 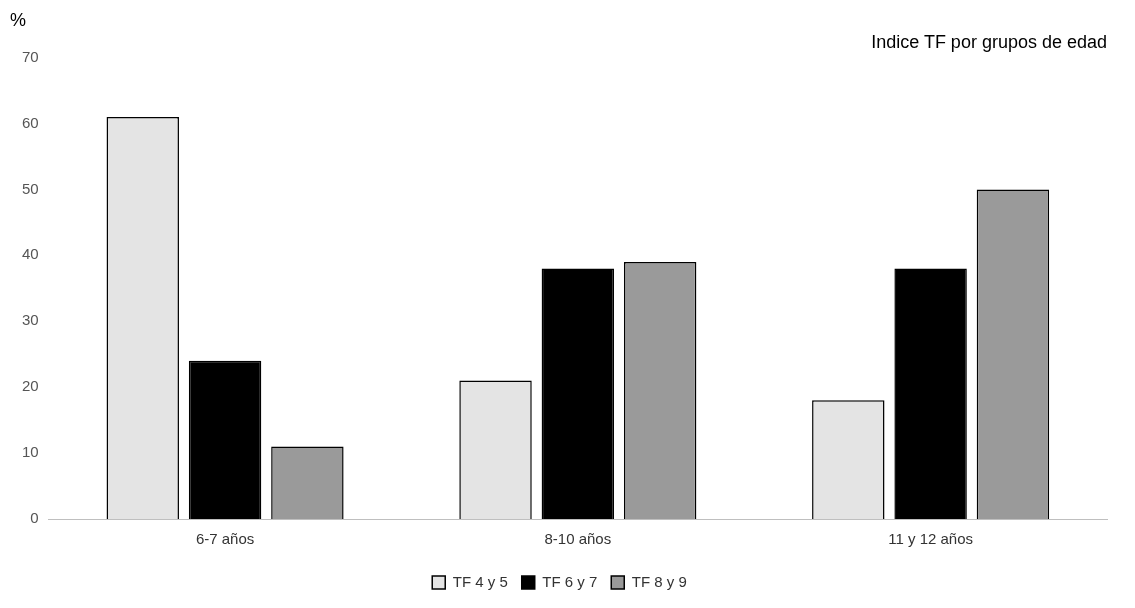 What do you see at coordinates (30, 122) in the screenshot?
I see `y-tick-label: 60` at bounding box center [30, 122].